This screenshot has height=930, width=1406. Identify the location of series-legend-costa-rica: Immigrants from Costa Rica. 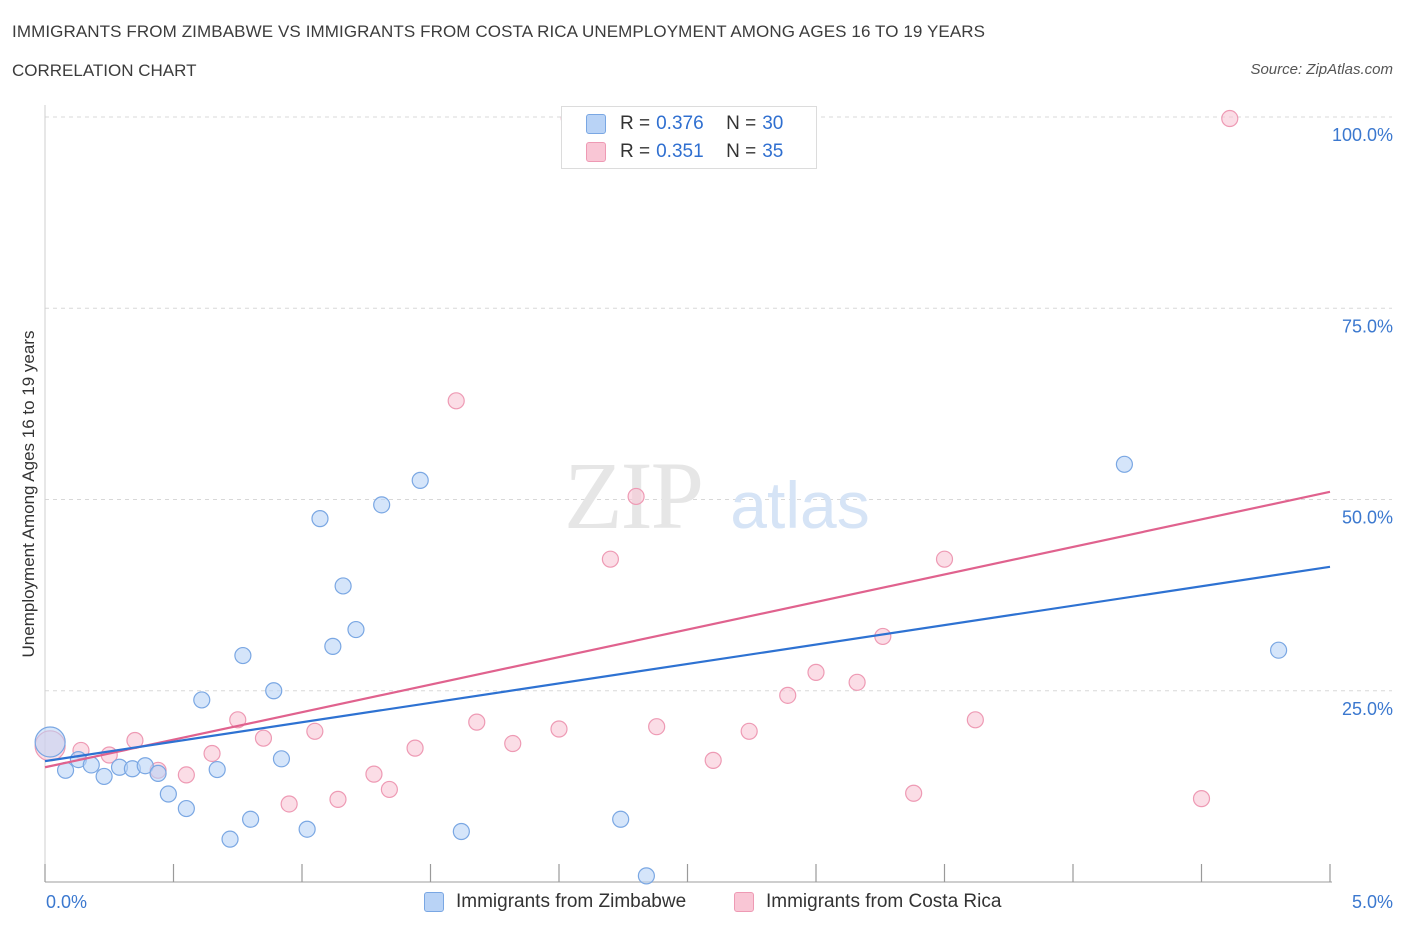
(867, 902).